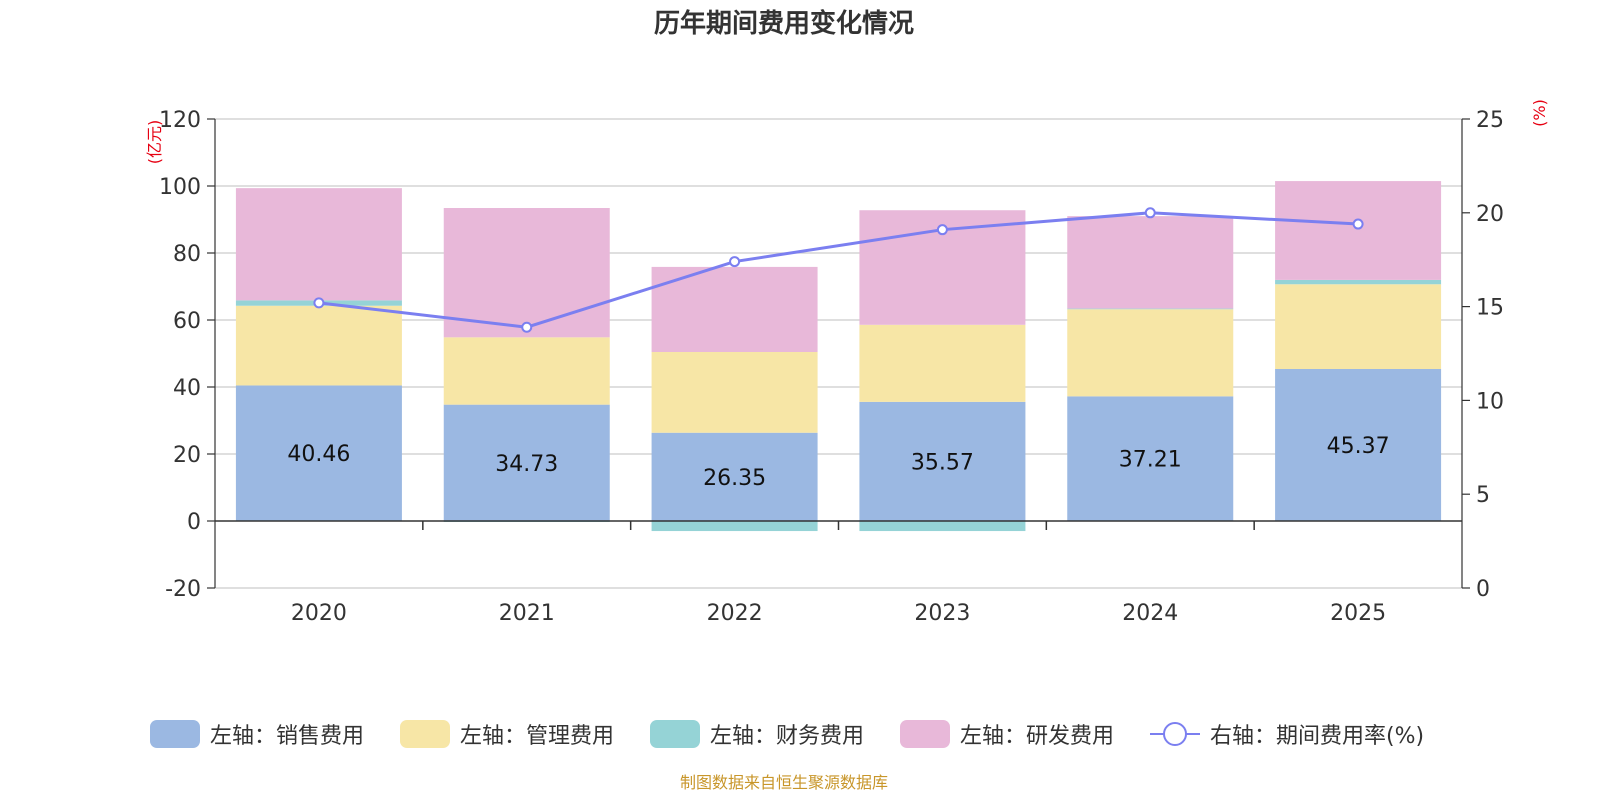 The image size is (1600, 800). Describe the element at coordinates (154, 142) in the screenshot. I see `left-axis-unit: (亿元)` at that location.